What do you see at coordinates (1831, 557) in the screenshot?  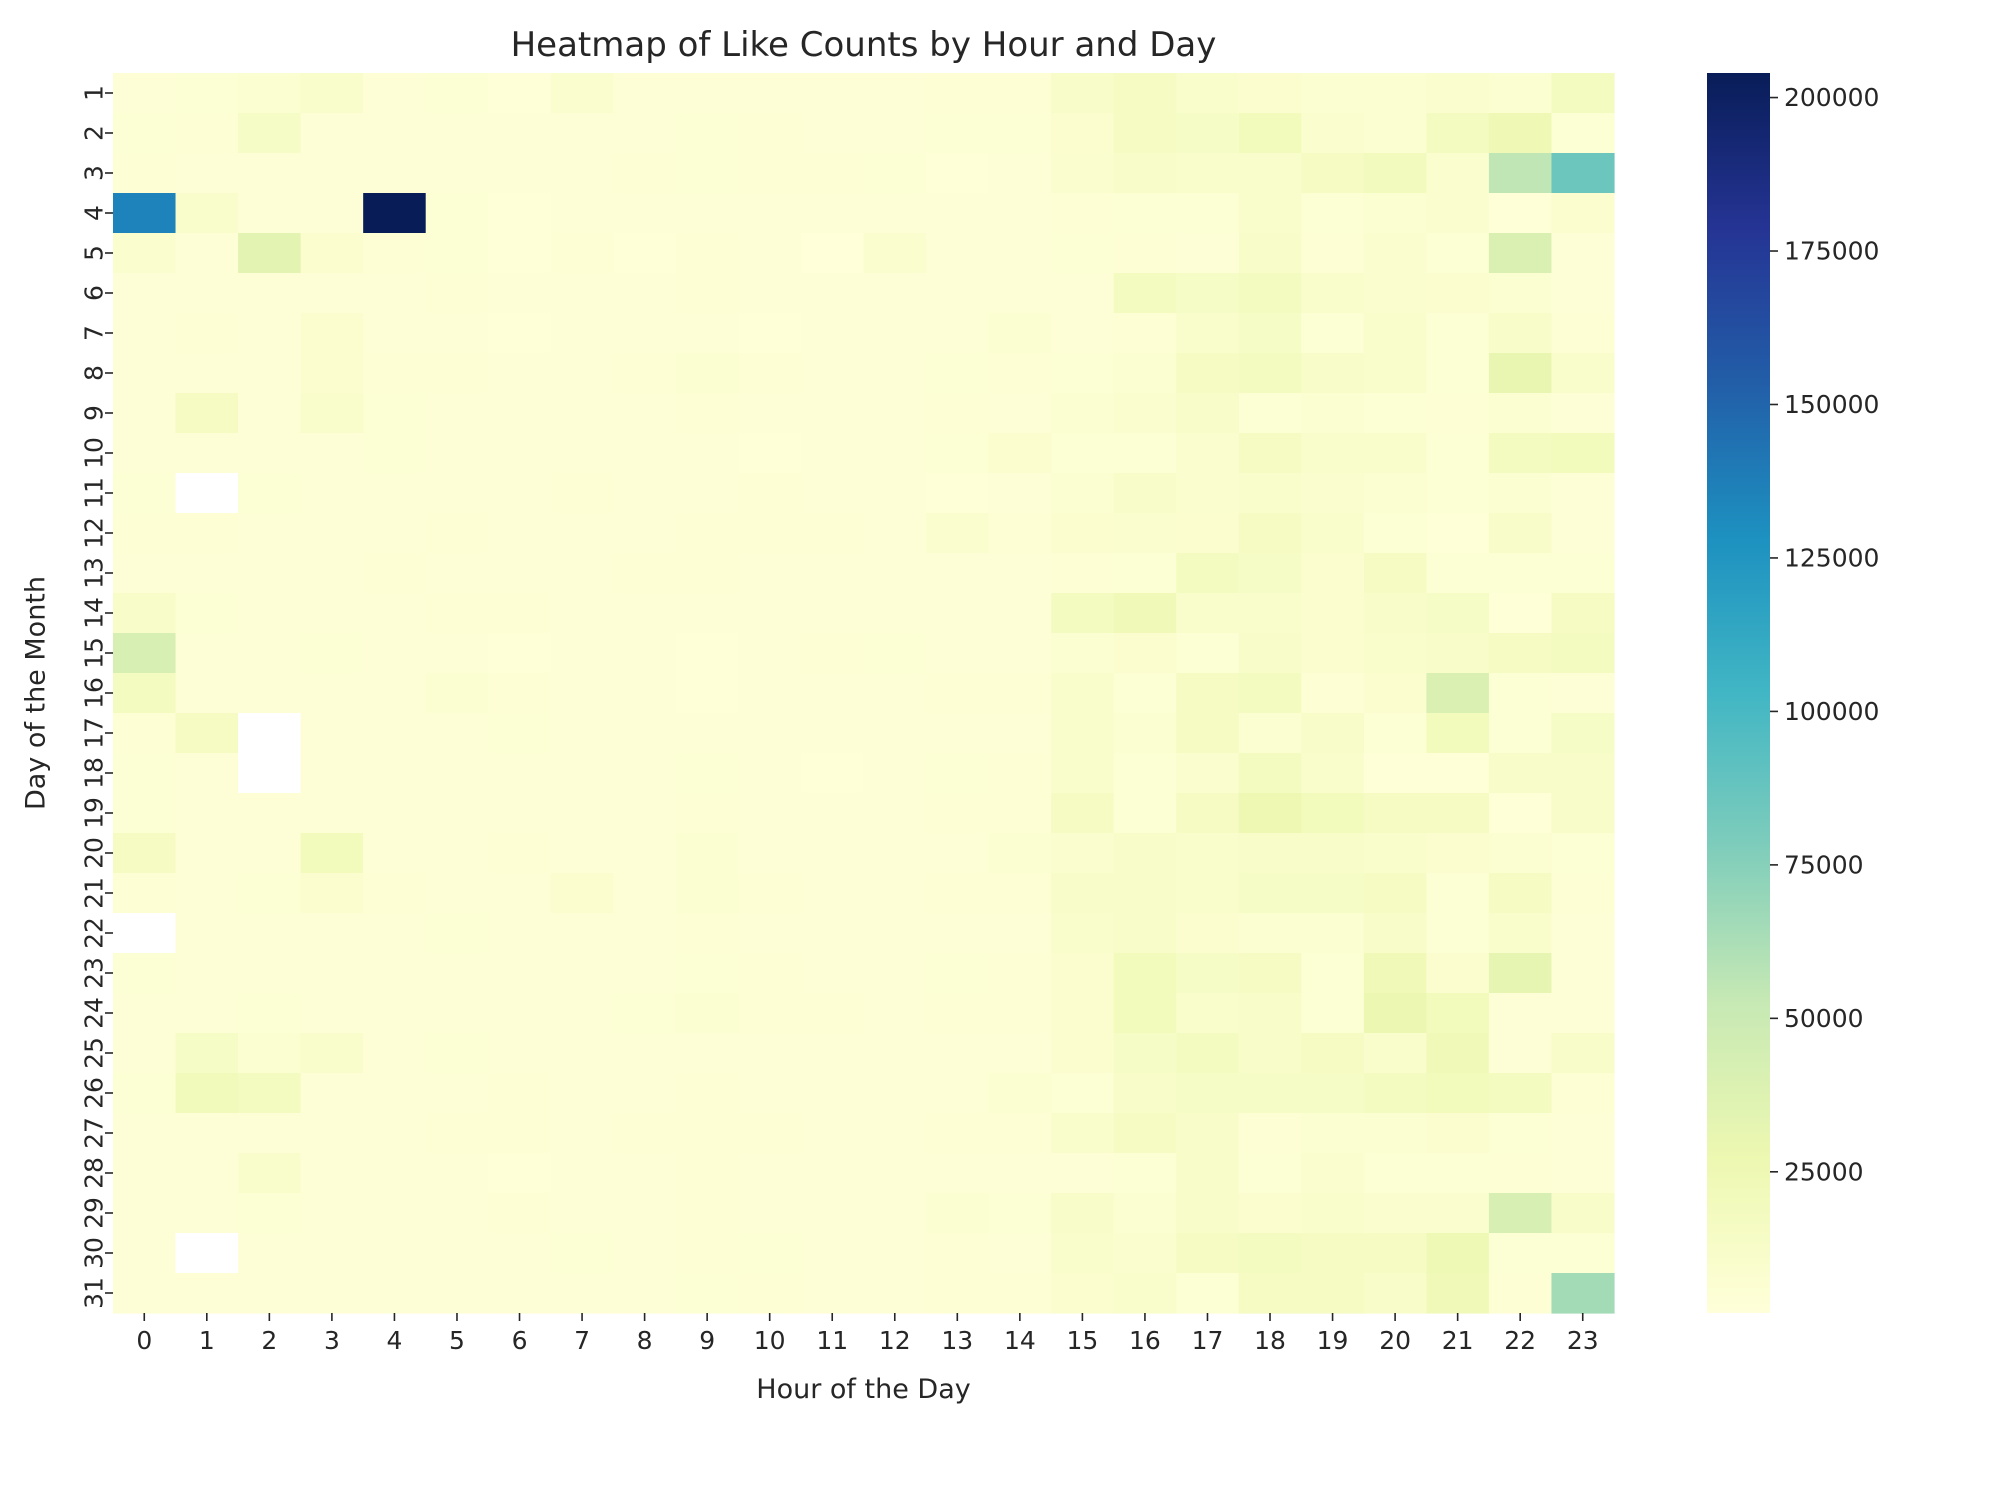 I see `colorbar-tick-label: 125000` at bounding box center [1831, 557].